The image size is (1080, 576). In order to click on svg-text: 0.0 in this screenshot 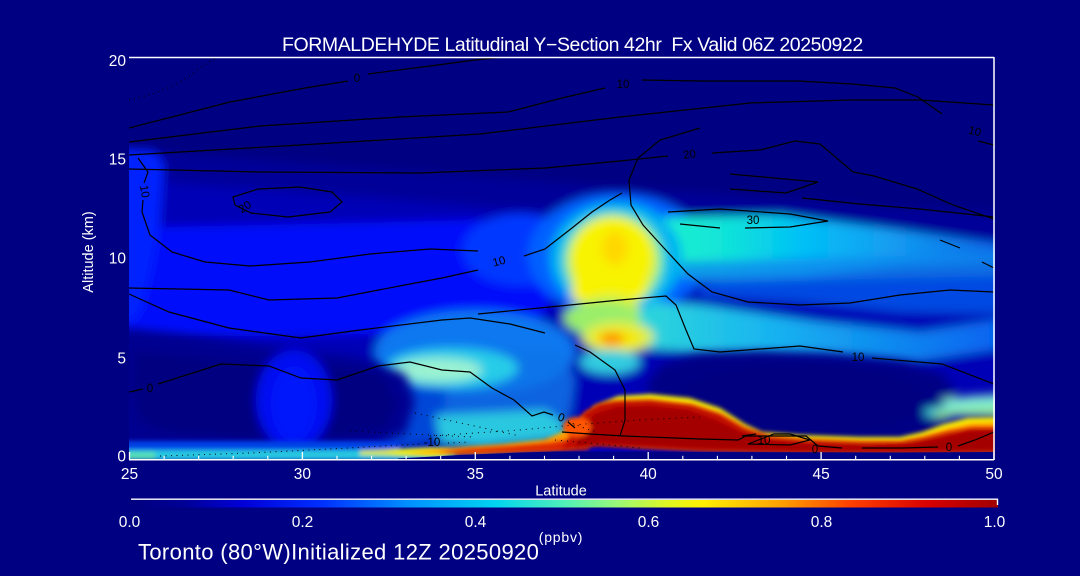, I will do `click(130, 522)`.